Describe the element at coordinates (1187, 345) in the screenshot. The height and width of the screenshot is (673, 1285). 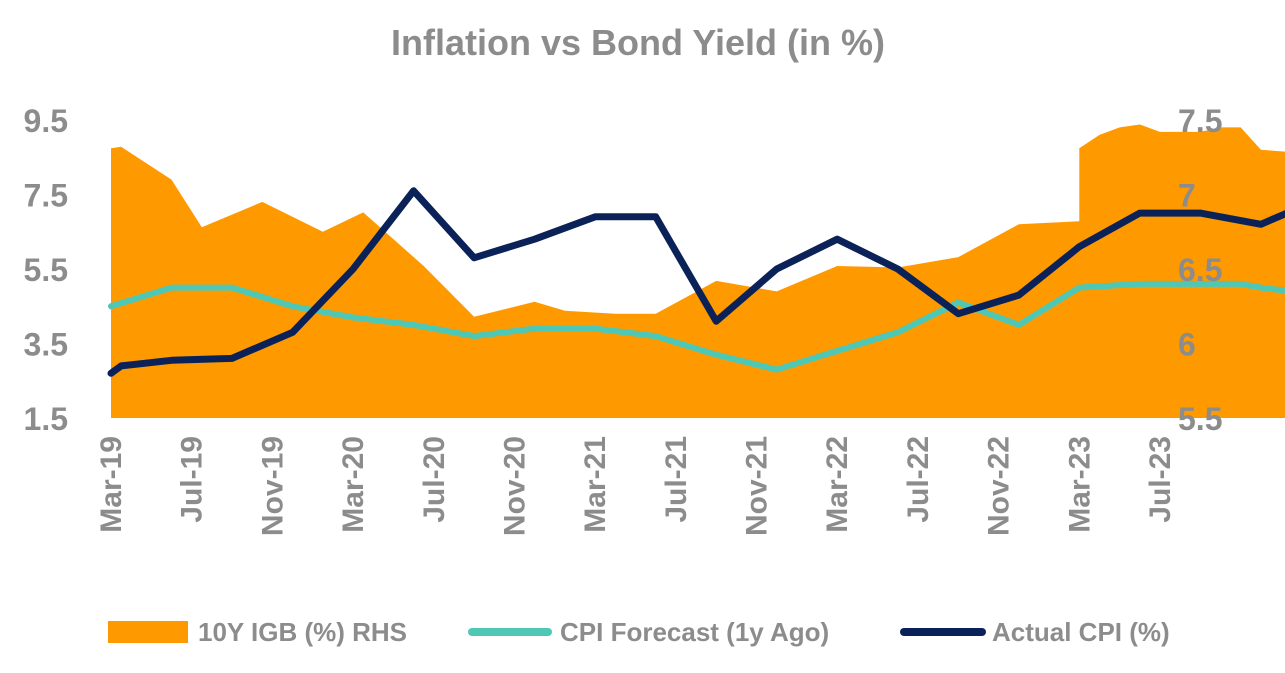
I see `right-tick-label: 6` at that location.